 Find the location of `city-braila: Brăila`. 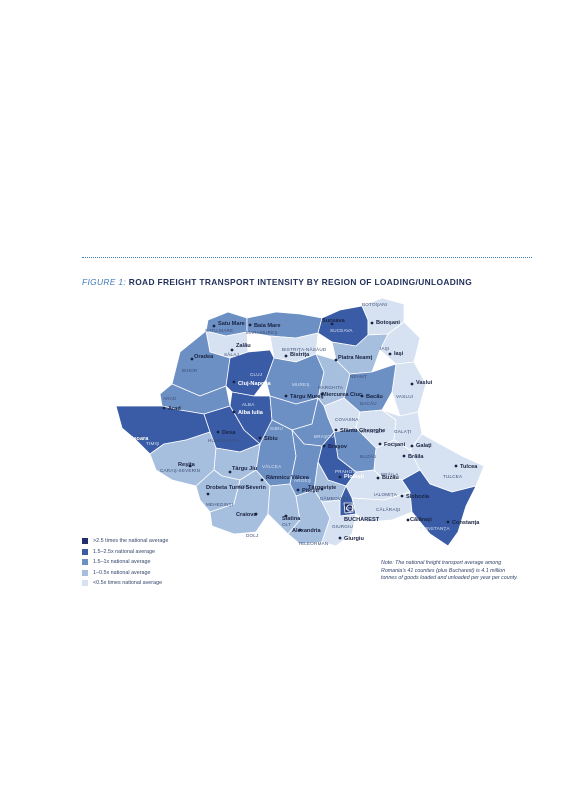

city-braila: Brăila is located at coordinates (416, 457).